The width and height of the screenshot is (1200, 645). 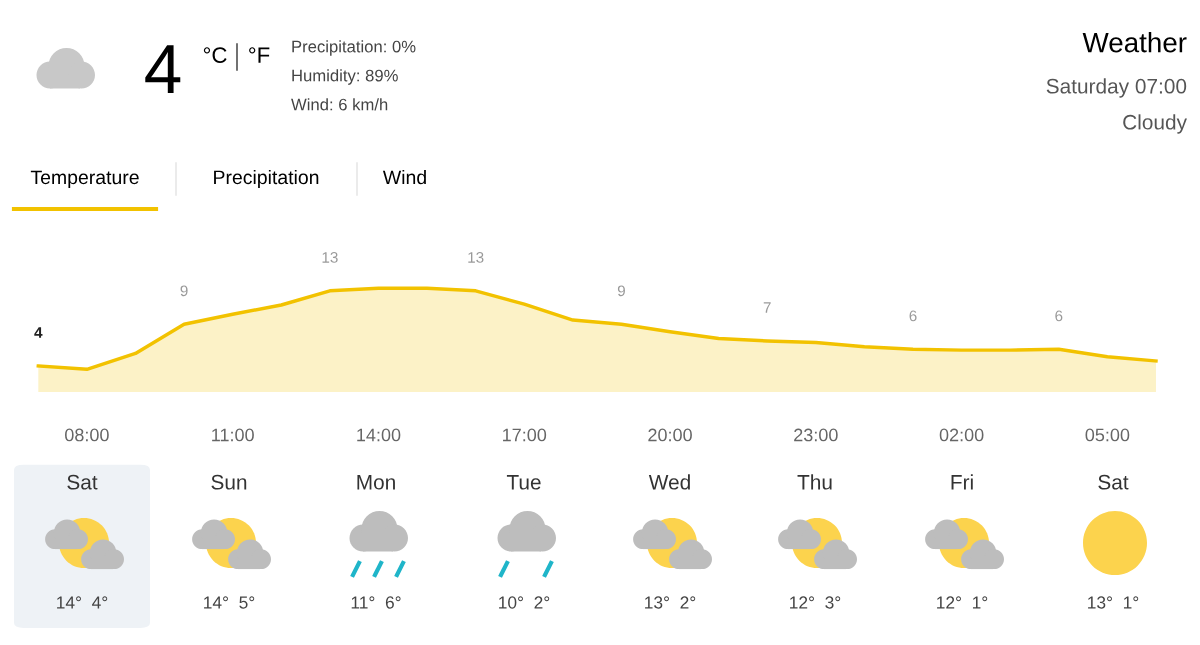 What do you see at coordinates (87, 435) in the screenshot?
I see `x-tick-label: 08:00` at bounding box center [87, 435].